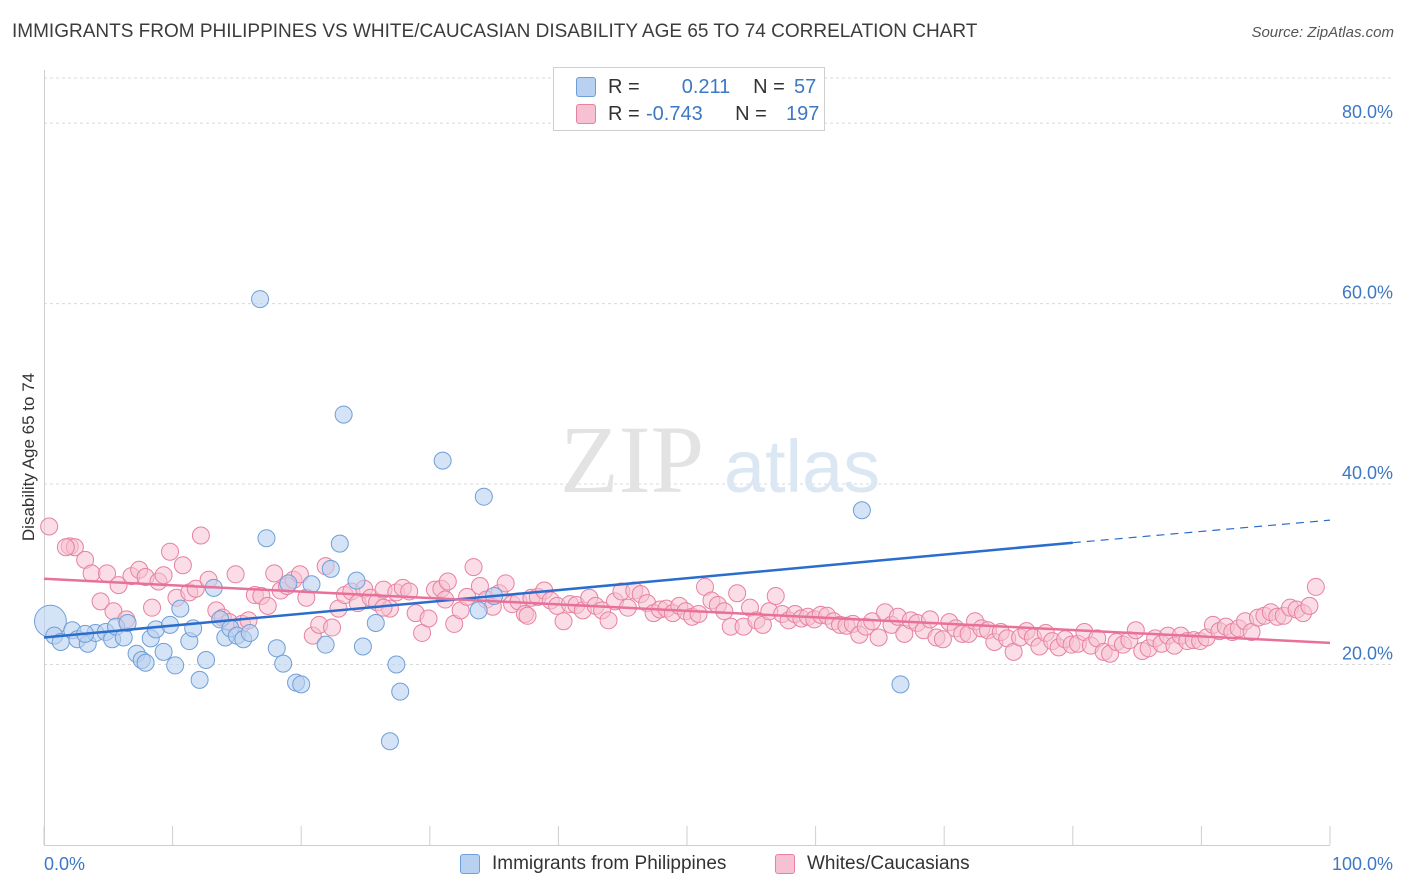 The width and height of the screenshot is (1406, 892). Describe the element at coordinates (1367, 112) in the screenshot. I see `y-tick-label: 80.0%` at that location.